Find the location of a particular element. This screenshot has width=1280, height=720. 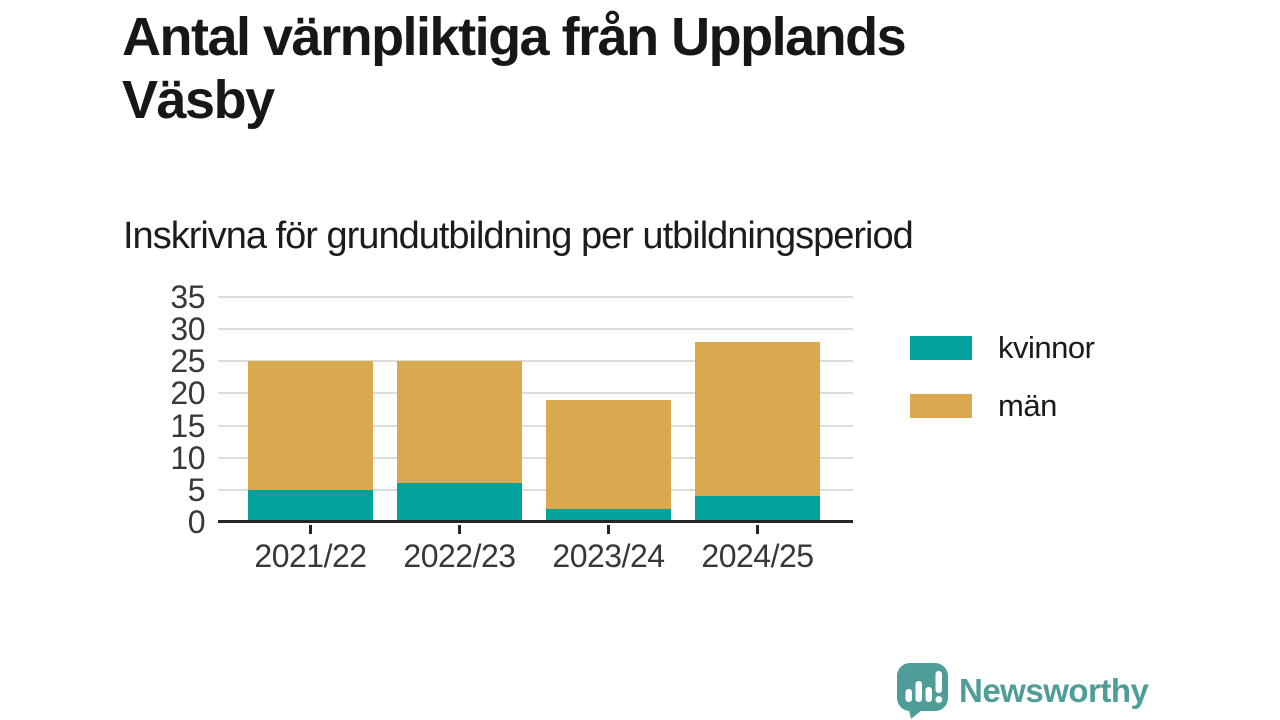

brand-logo: Newsworthy is located at coordinates (1022, 690).